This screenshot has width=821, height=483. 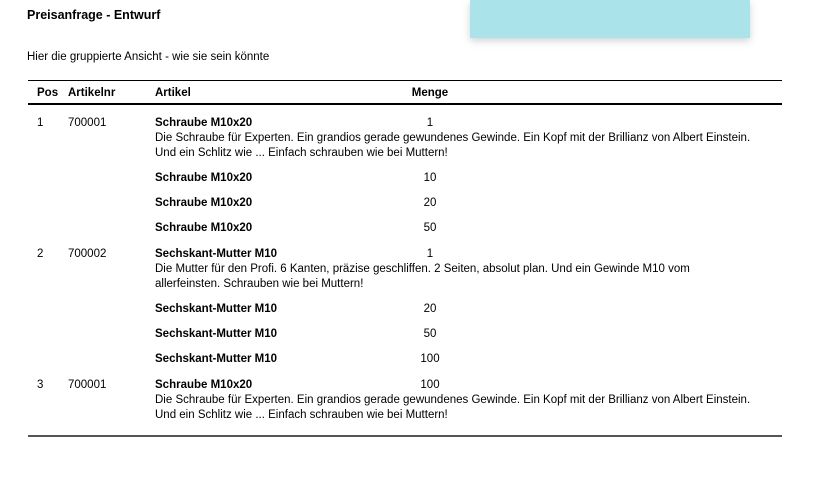 What do you see at coordinates (405, 254) in the screenshot?
I see `article-row: 2 700002 Sechskant-Mutter M10 1` at bounding box center [405, 254].